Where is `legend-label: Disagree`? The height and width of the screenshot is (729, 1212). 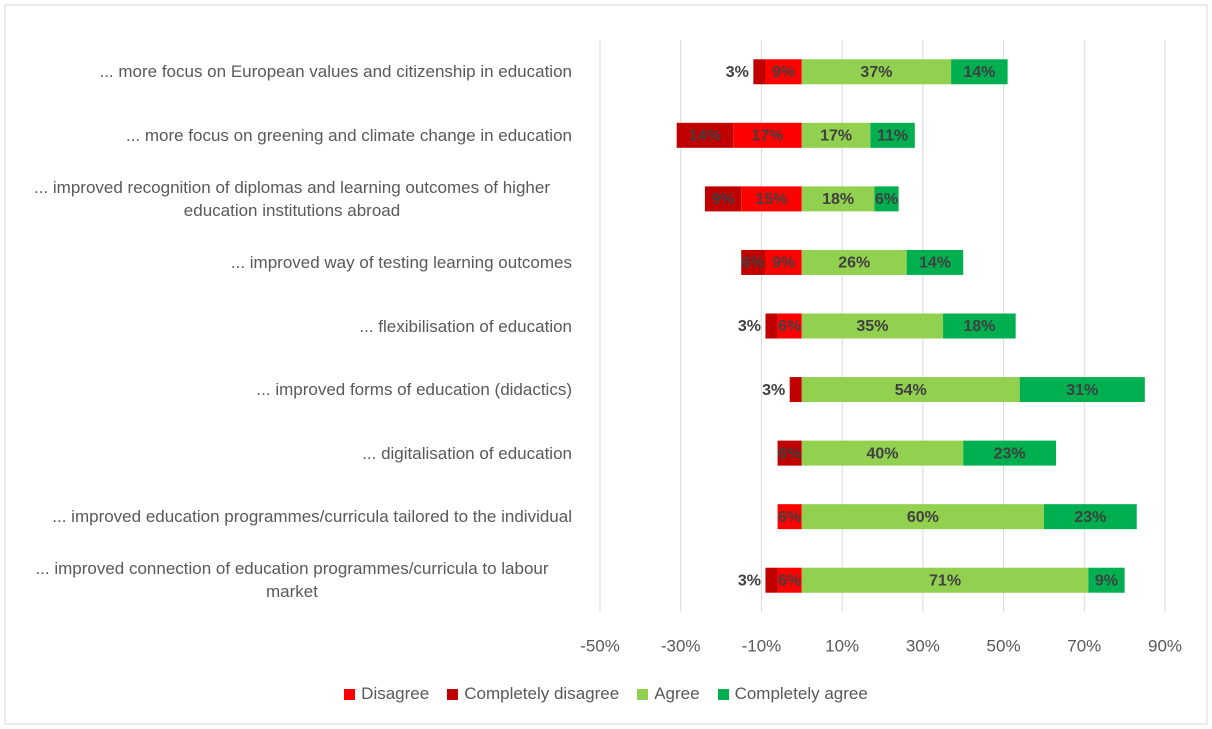
legend-label: Disagree is located at coordinates (395, 693).